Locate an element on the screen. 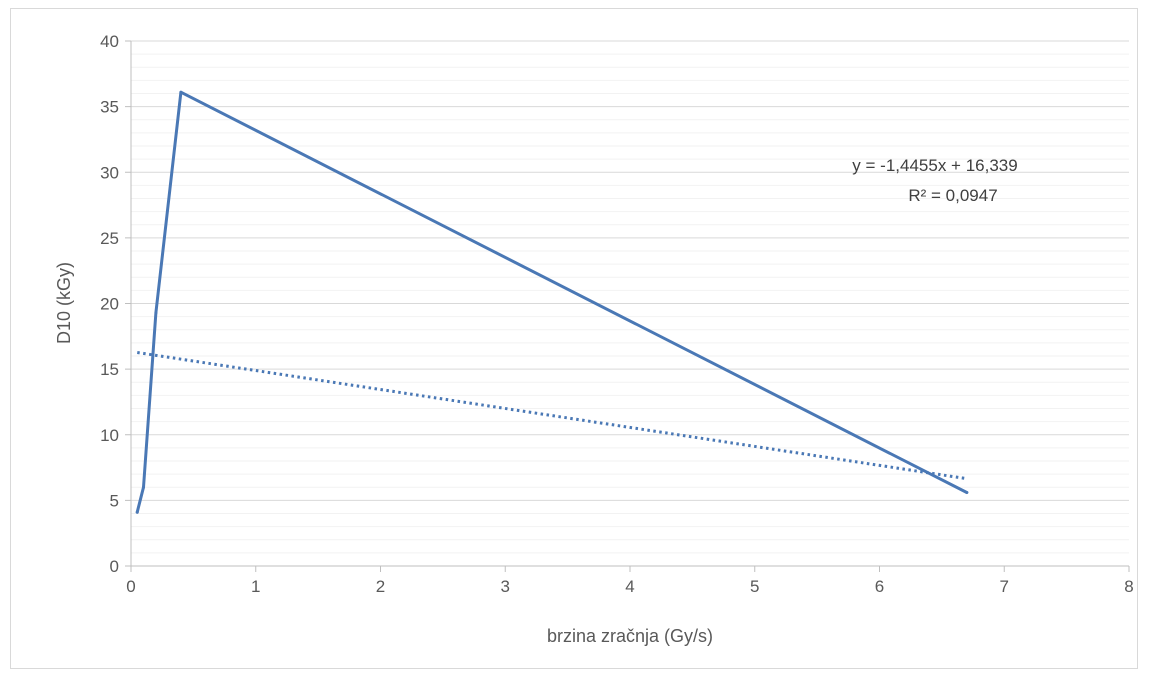 The image size is (1150, 677). x-tick-label: 3 is located at coordinates (505, 586).